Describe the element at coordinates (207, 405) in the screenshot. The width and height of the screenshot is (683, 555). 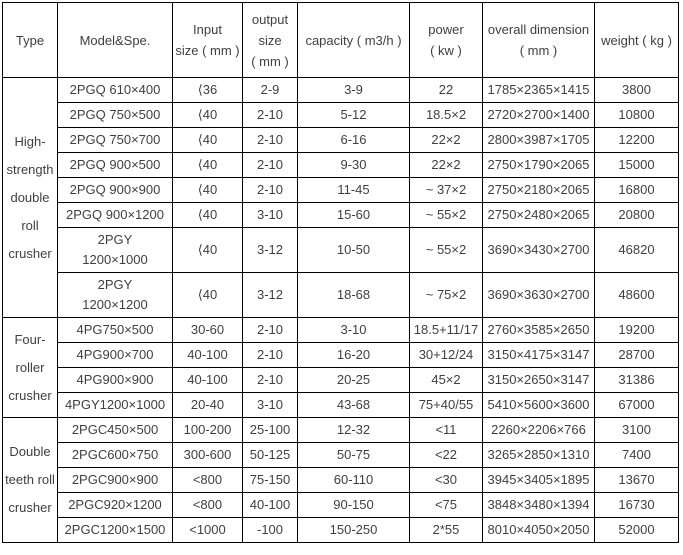
I see `input-size-cell: 20-40` at that location.